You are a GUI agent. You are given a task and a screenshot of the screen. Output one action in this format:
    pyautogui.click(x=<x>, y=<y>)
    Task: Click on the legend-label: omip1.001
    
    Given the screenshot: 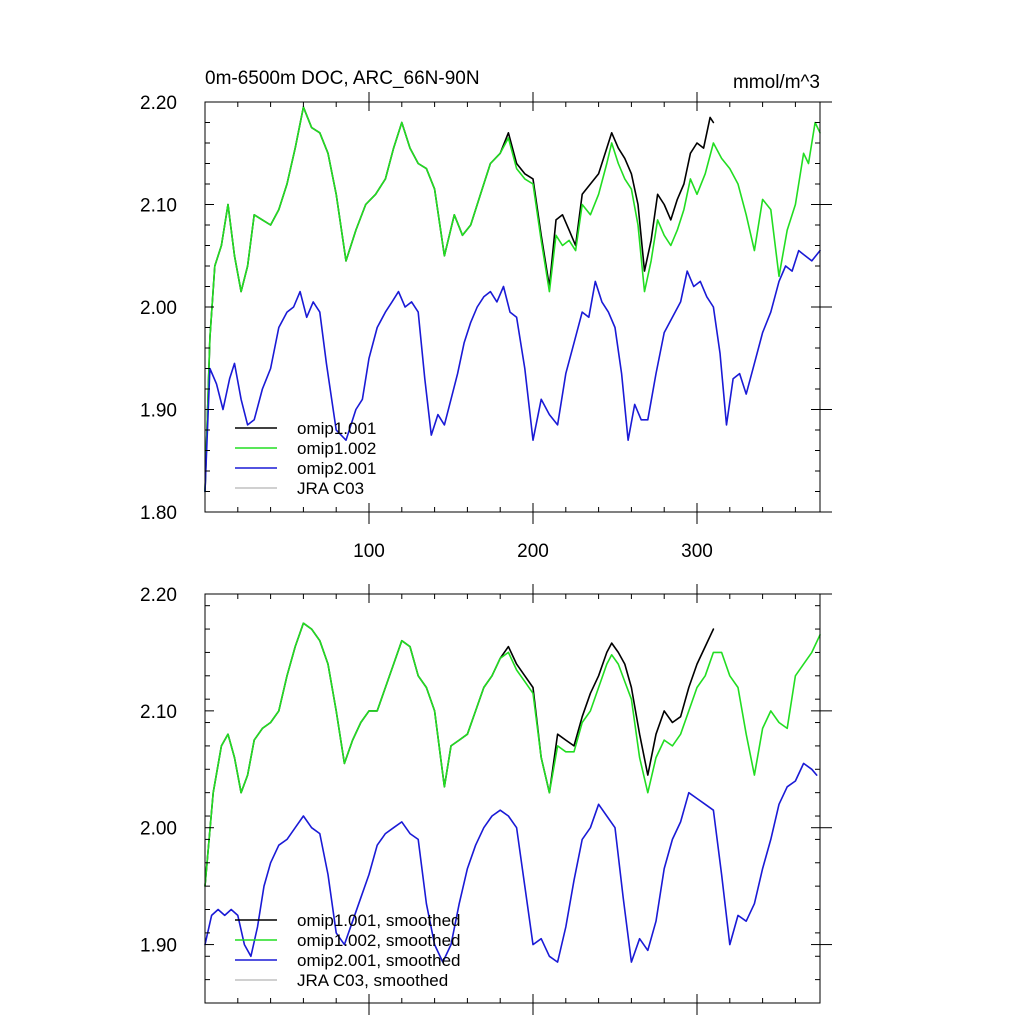 What is the action you would take?
    pyautogui.click(x=336, y=428)
    